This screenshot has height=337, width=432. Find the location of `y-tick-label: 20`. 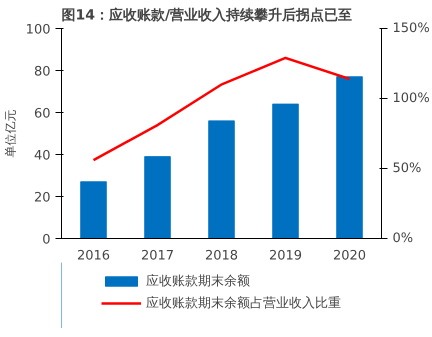

y-tick-label: 20 is located at coordinates (42, 198).